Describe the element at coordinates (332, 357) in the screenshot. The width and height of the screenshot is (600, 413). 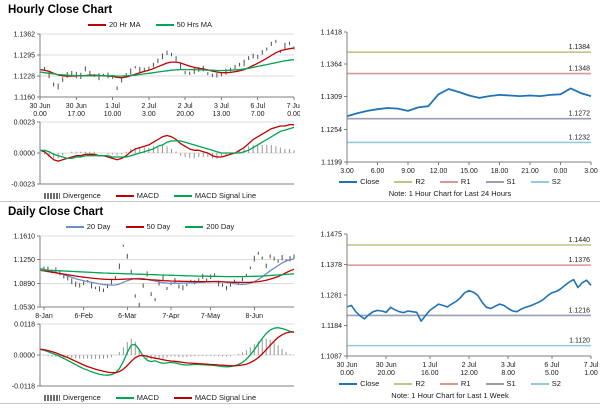
I see `svg-text: 1.1087` at that location.